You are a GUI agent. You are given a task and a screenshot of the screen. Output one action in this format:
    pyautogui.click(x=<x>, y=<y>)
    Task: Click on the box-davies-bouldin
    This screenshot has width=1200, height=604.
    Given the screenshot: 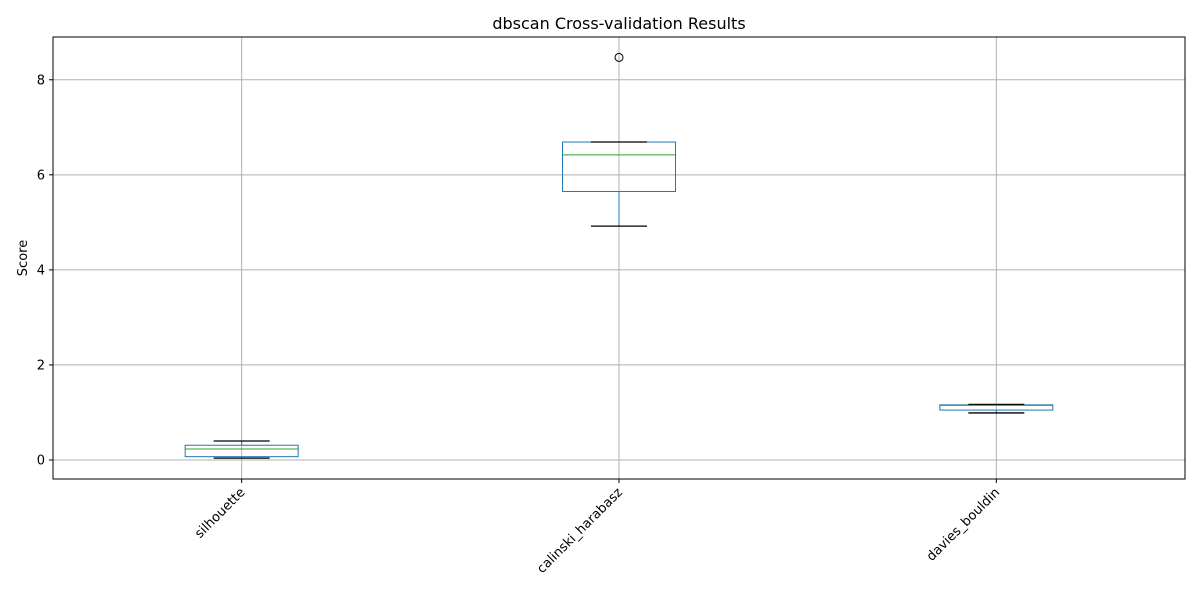 What is the action you would take?
    pyautogui.click(x=996, y=408)
    